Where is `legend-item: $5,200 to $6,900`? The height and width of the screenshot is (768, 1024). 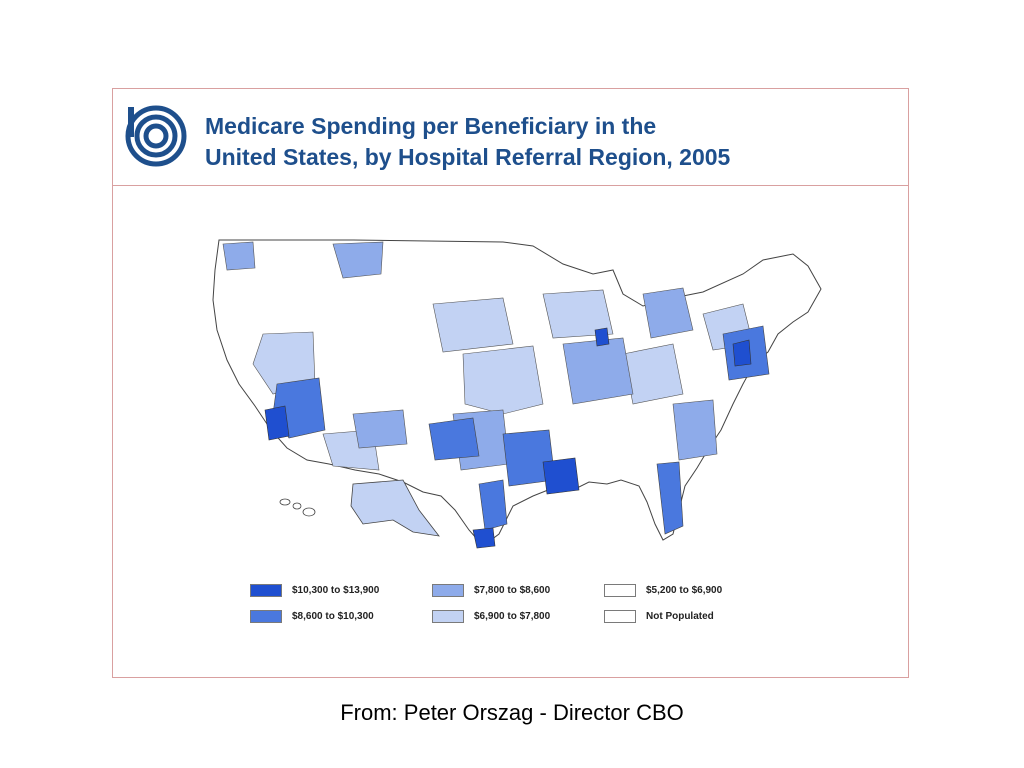 legend-item: $5,200 to $6,900 is located at coordinates (663, 590).